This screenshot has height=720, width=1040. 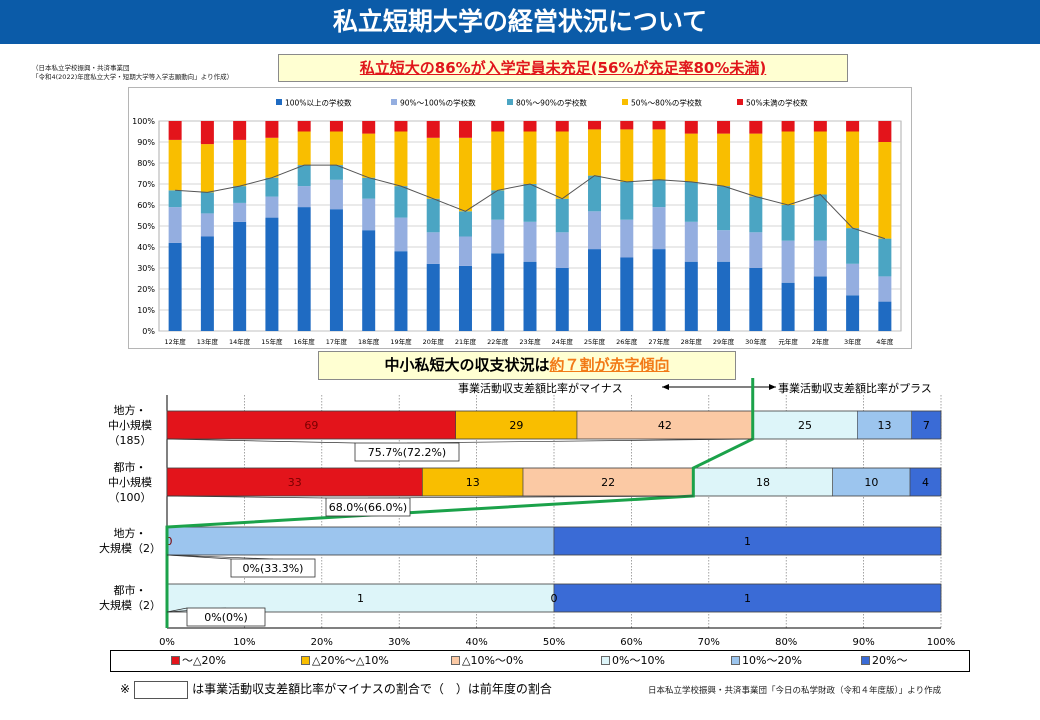 What do you see at coordinates (853, 341) in the screenshot?
I see `x-tick-label: 3年度` at bounding box center [853, 341].